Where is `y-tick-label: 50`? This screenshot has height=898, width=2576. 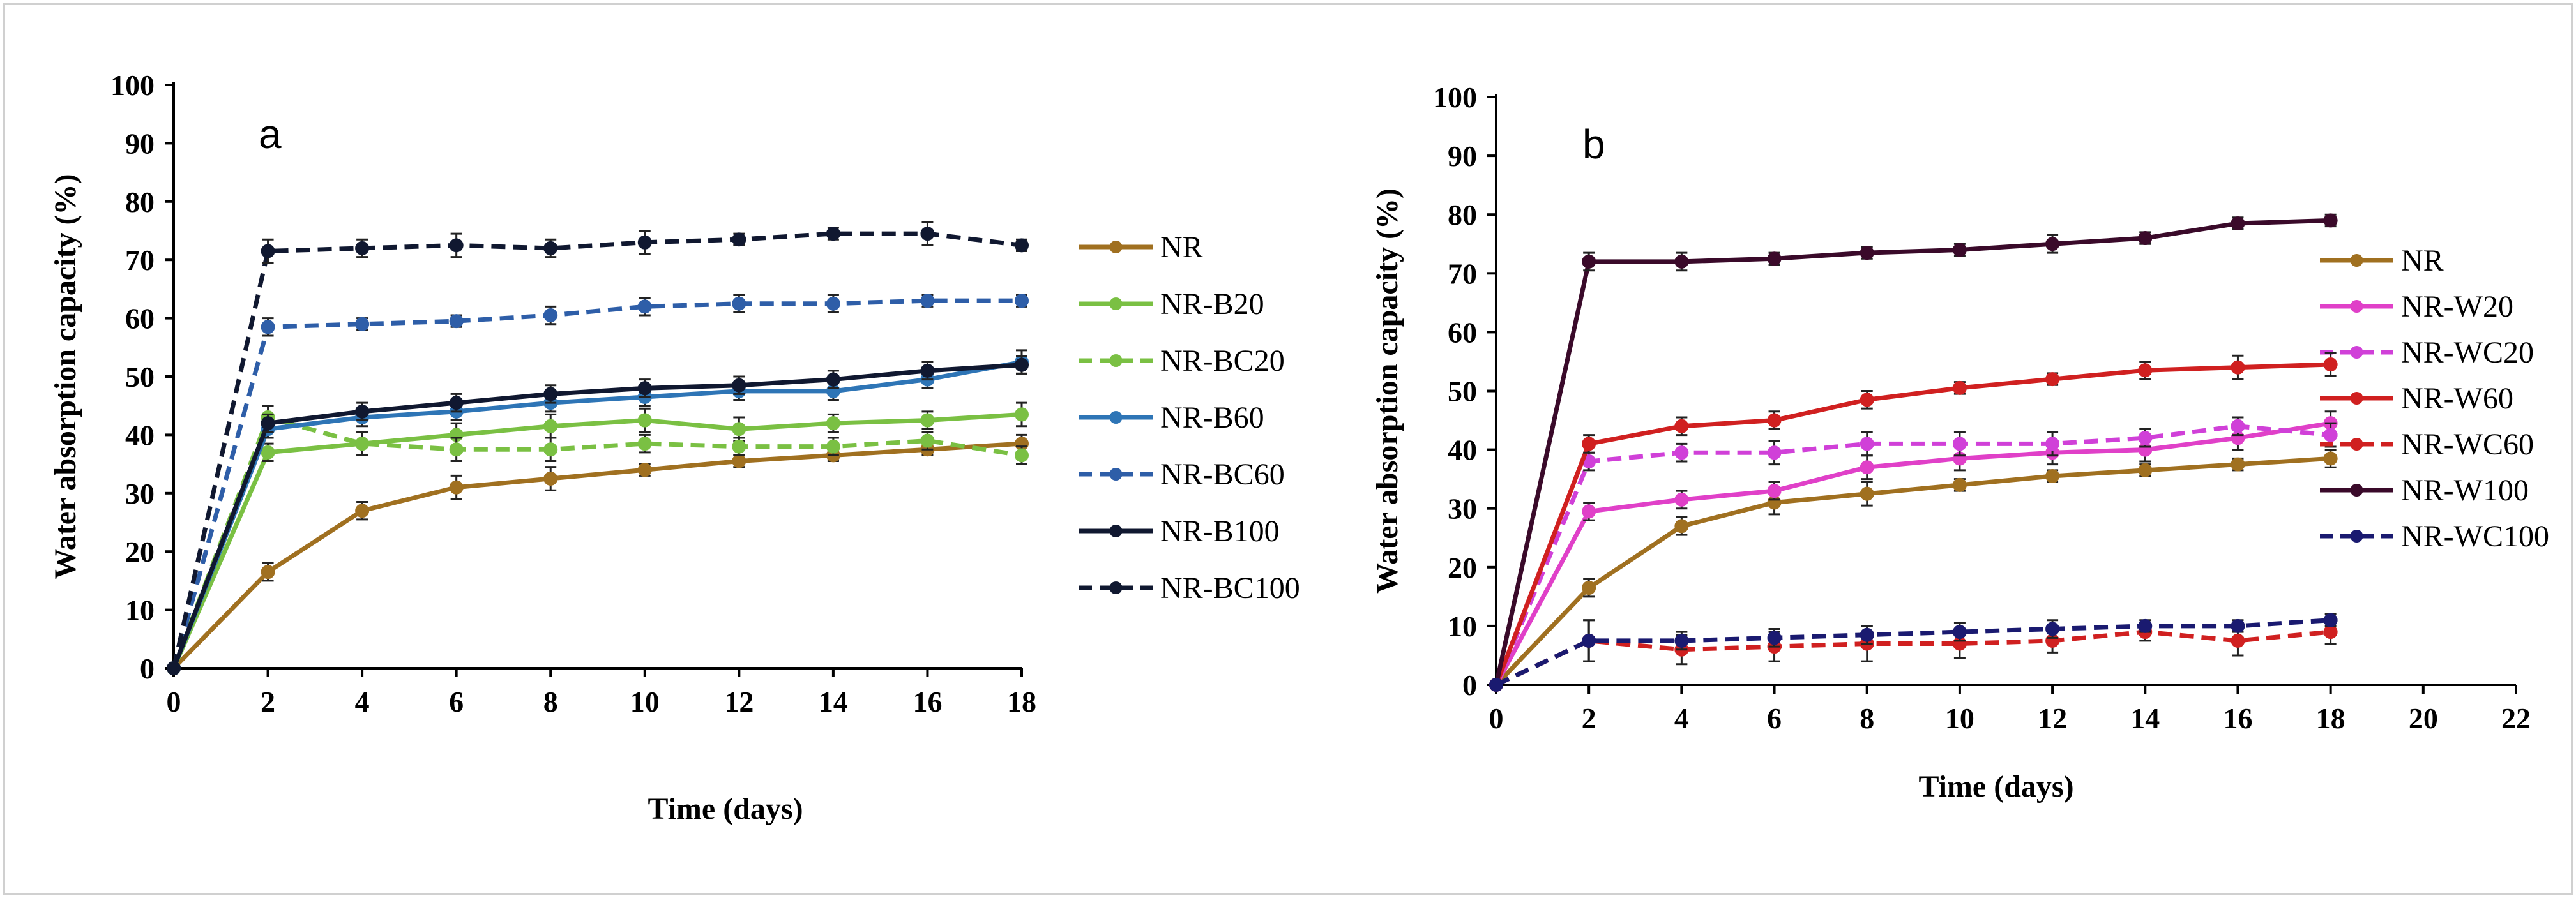
y-tick-label: 50 is located at coordinates (140, 377).